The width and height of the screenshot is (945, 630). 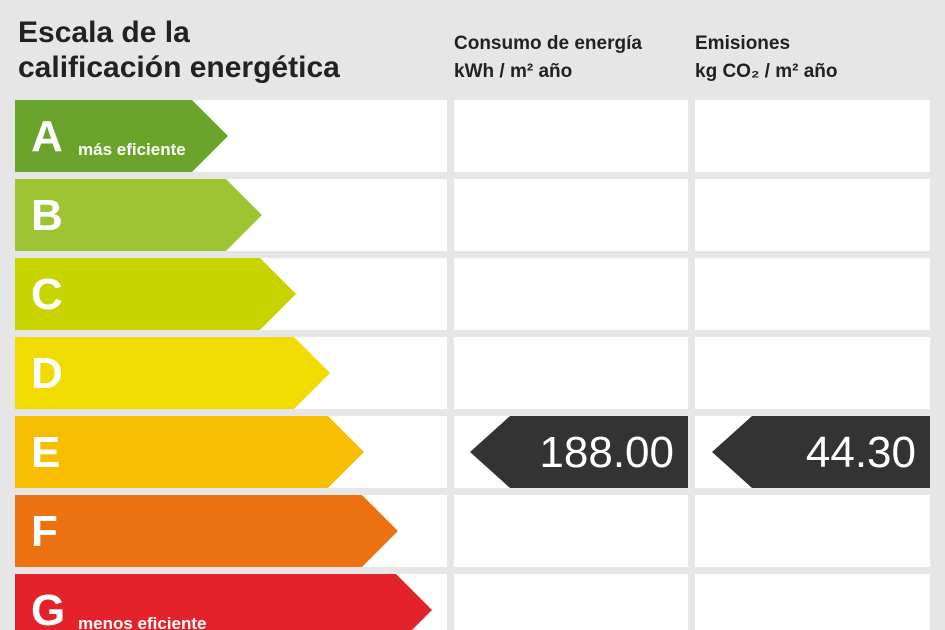 What do you see at coordinates (46, 452) in the screenshot?
I see `rating-letter: E` at bounding box center [46, 452].